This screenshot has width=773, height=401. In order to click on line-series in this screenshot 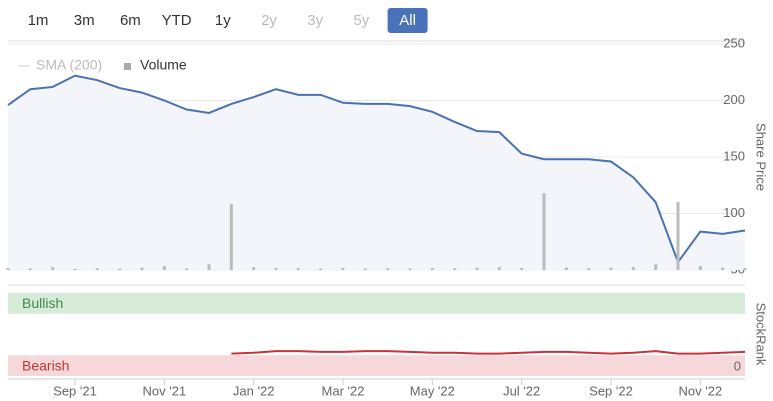, I will do `click(488, 352)`.